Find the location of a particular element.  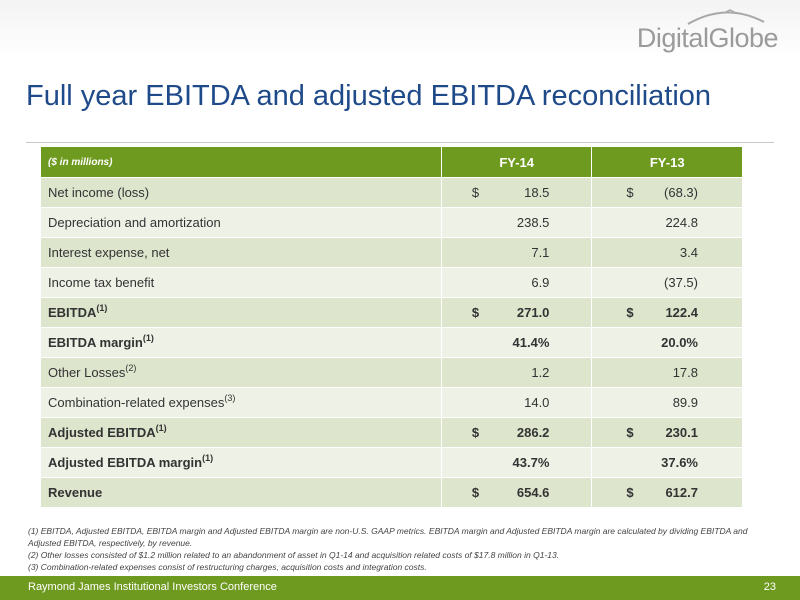

table-row: Adjusted EBITDA(1) $286.2 $230.1 is located at coordinates (391, 432).